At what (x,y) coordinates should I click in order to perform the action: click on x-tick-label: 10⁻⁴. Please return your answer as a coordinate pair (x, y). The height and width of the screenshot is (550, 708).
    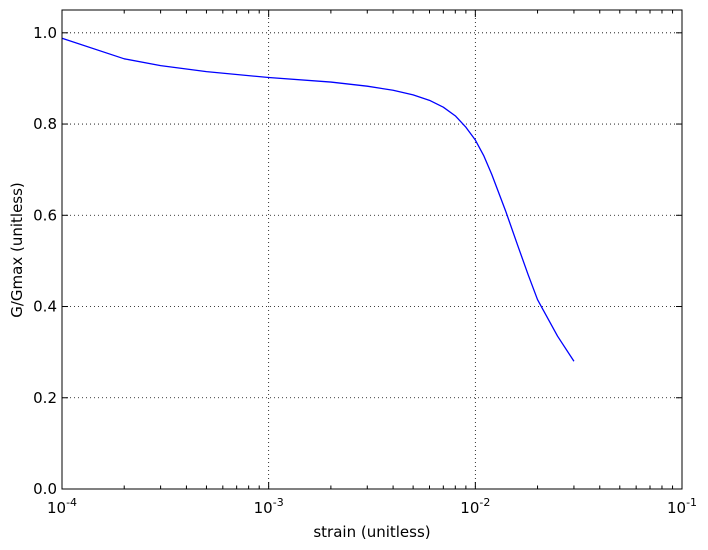
    Looking at the image, I should click on (62, 506).